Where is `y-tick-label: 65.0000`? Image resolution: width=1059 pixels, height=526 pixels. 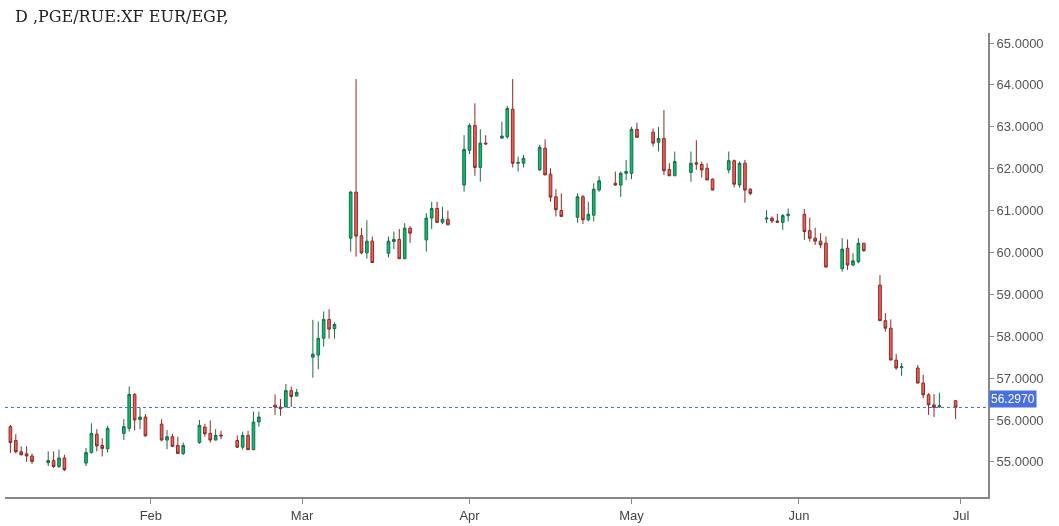
y-tick-label: 65.0000 is located at coordinates (1020, 43).